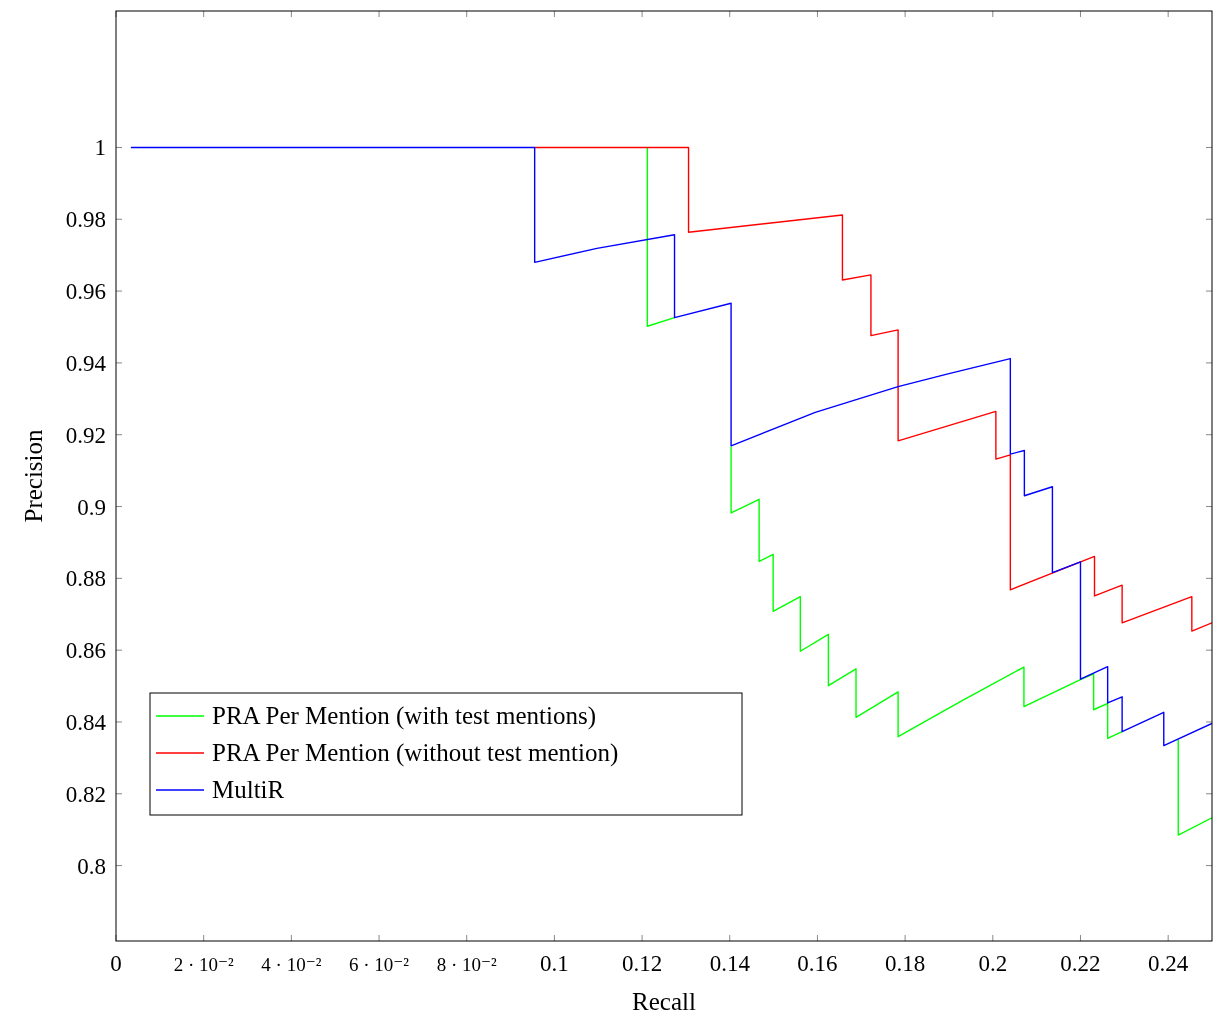  I want to click on y-tick-label: 1, so click(100, 148).